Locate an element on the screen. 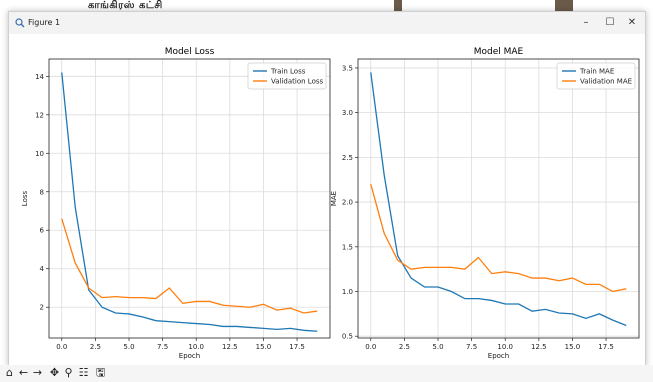 The width and height of the screenshot is (653, 382). maximize-icon: ☐ is located at coordinates (610, 22).